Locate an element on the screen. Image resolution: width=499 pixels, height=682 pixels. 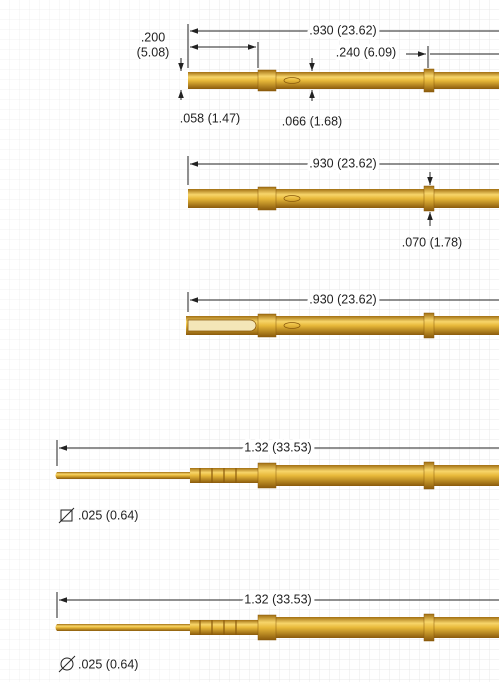
square-symbol is located at coordinates (66, 515).